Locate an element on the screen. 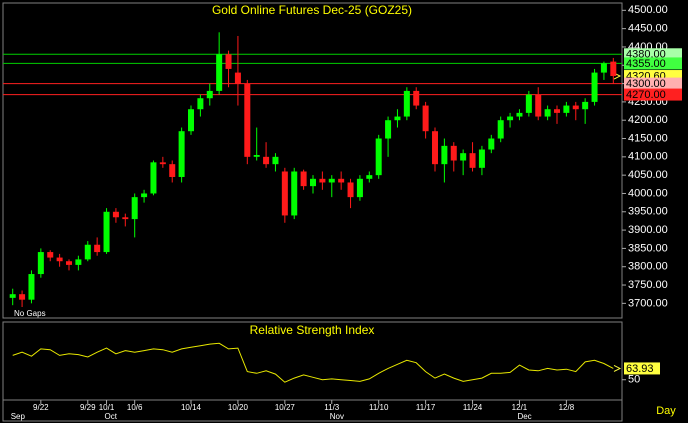 The height and width of the screenshot is (423, 688). x-tick-label: 10/14 is located at coordinates (191, 407).